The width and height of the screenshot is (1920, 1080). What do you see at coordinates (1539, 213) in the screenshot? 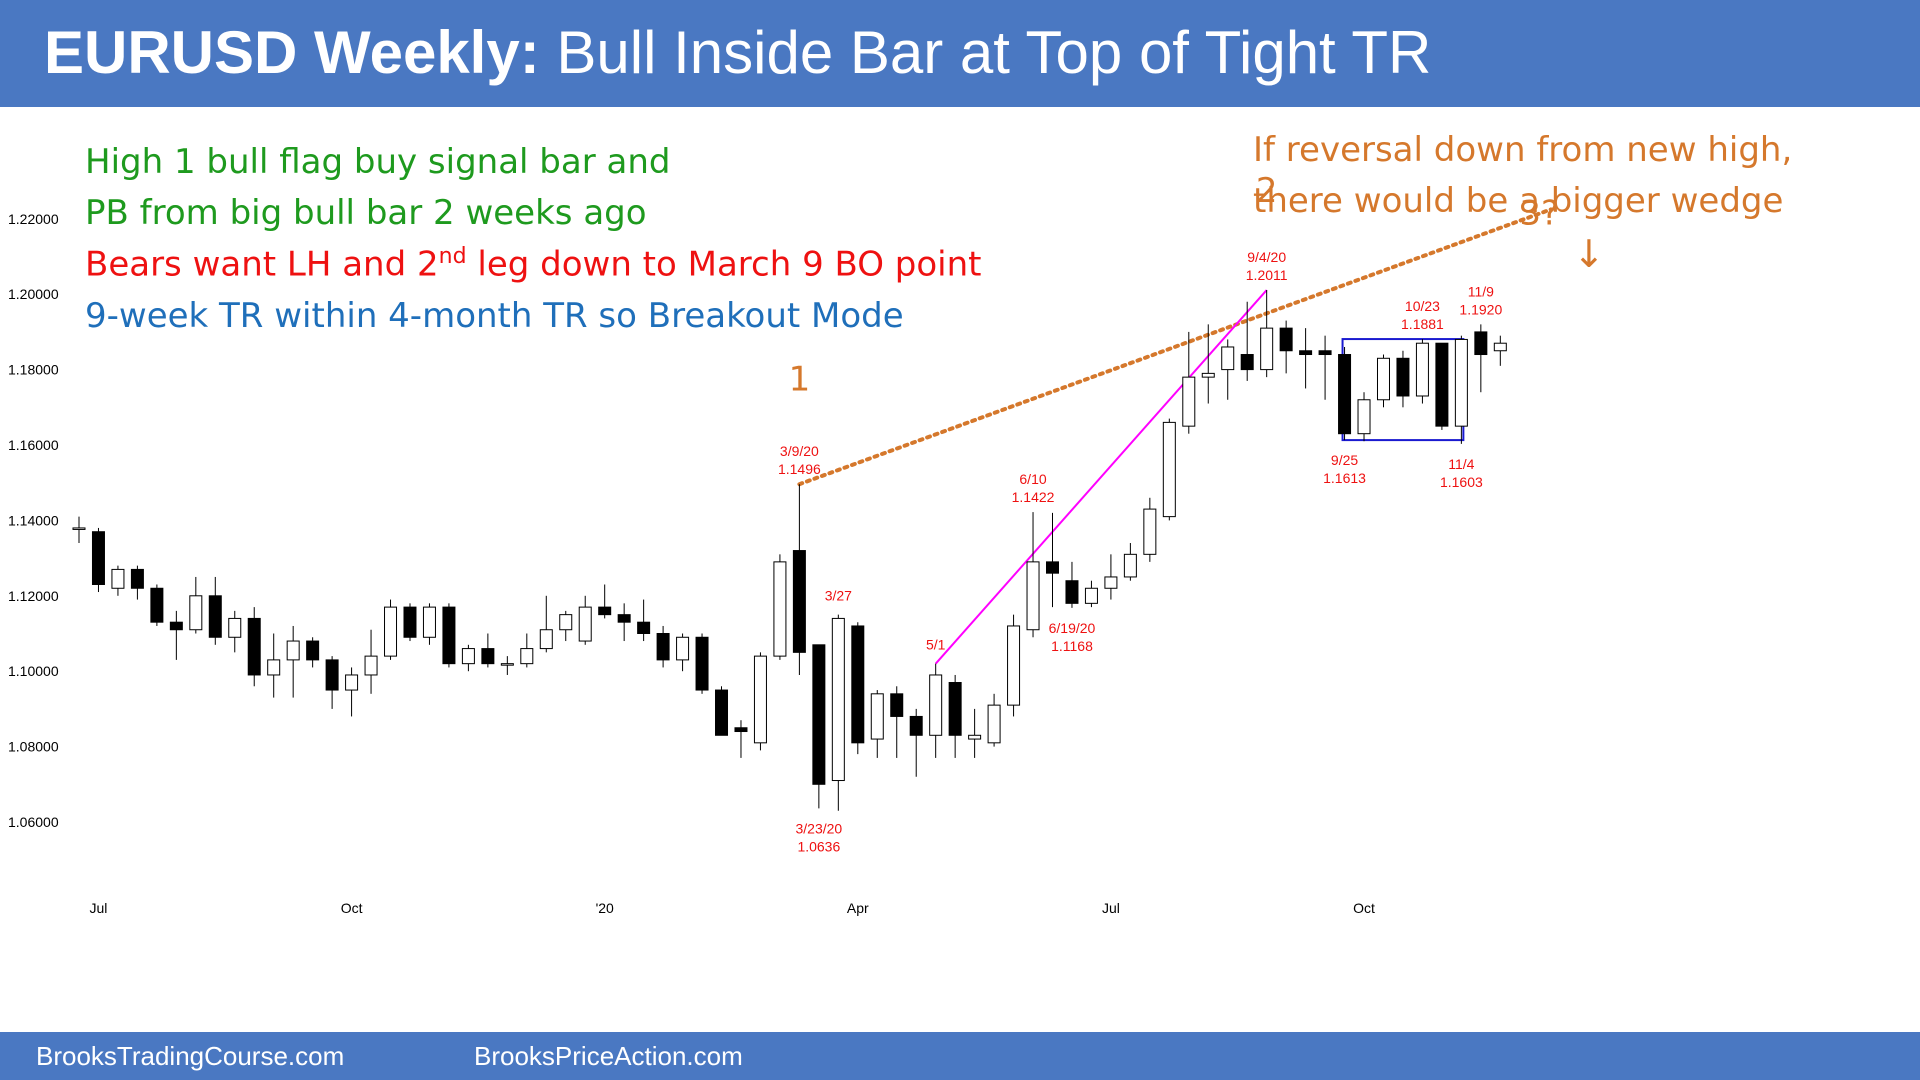
I see `wedge-point-label: 3?` at bounding box center [1539, 213].